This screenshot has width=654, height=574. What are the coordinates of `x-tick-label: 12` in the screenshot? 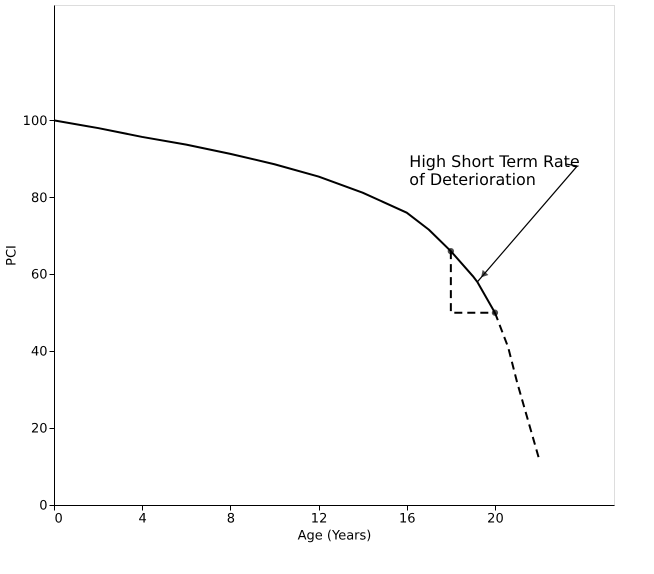 It's located at (319, 519).